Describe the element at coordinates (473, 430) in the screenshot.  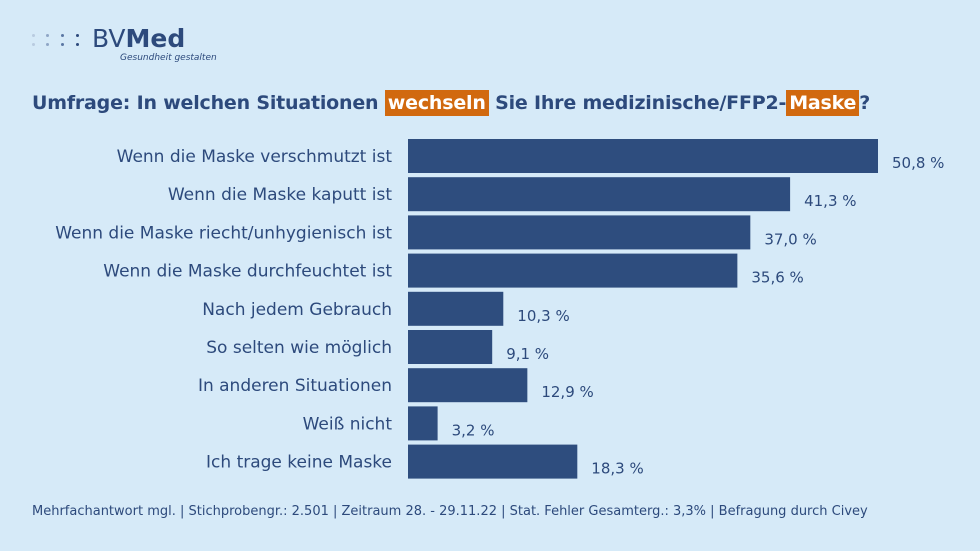
I see `value-label: 3,2 %` at that location.